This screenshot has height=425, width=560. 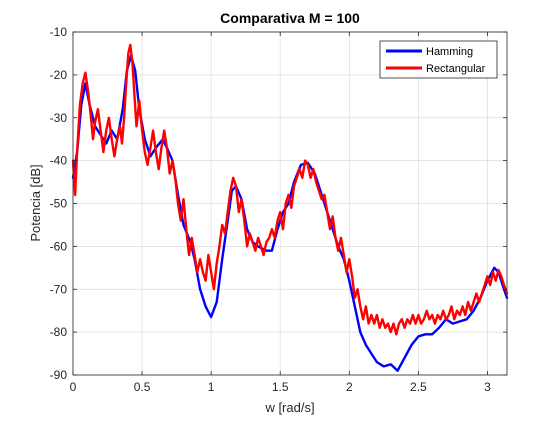 I want to click on legend-label-rectangular: Rectangular, so click(x=456, y=69).